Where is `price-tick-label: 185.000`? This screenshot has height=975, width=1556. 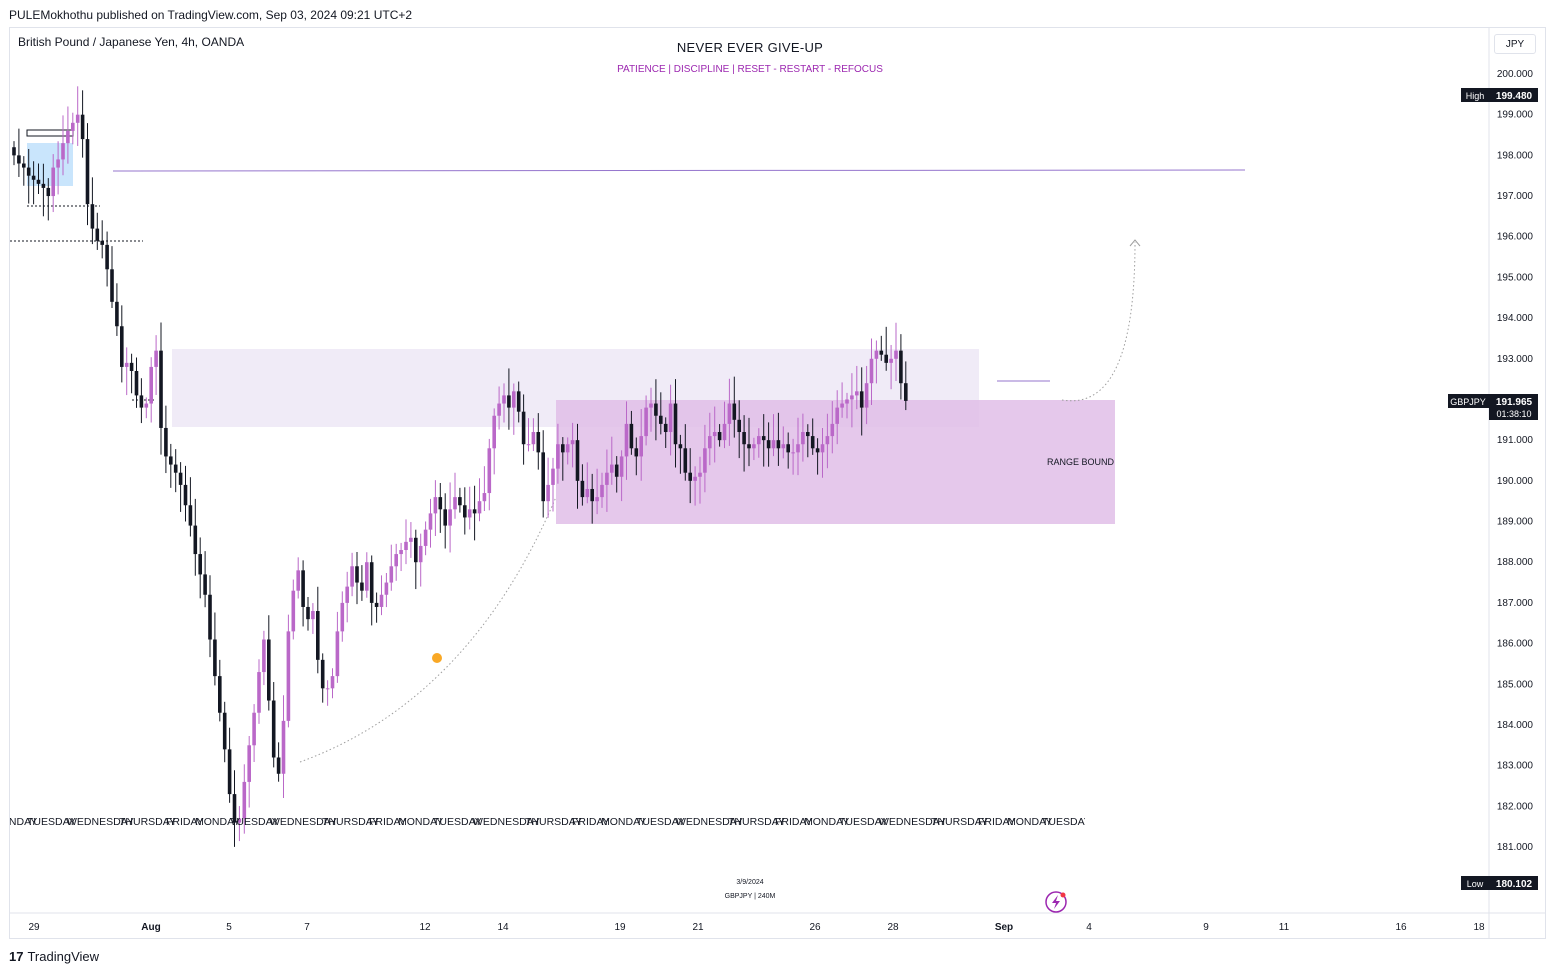 price-tick-label: 185.000 is located at coordinates (1515, 684).